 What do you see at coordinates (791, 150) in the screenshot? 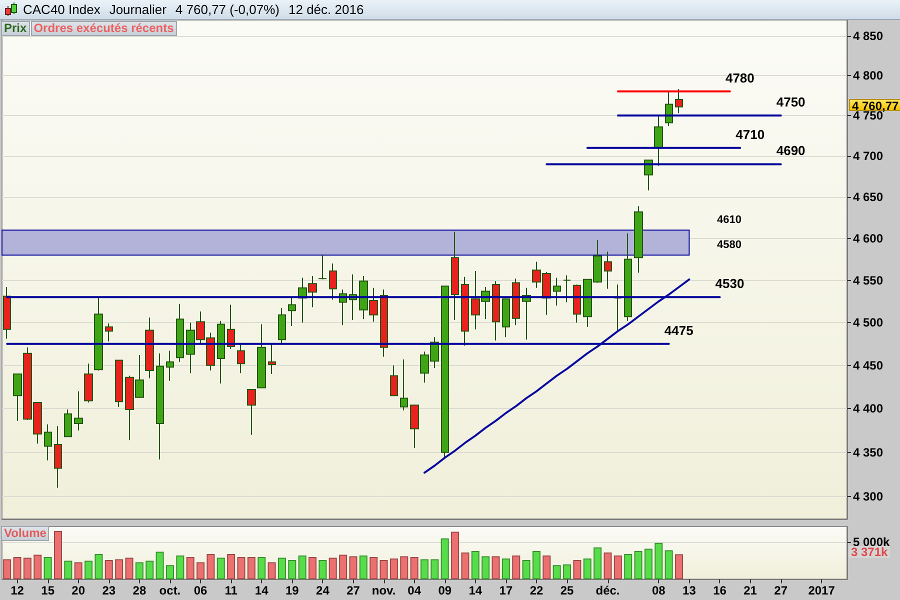
I see `series-label: 4690` at bounding box center [791, 150].